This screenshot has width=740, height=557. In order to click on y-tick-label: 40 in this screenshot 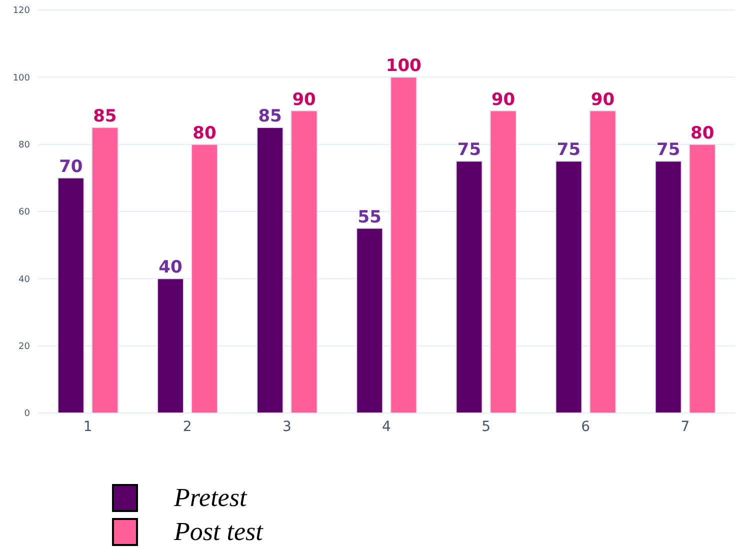, I will do `click(24, 279)`.